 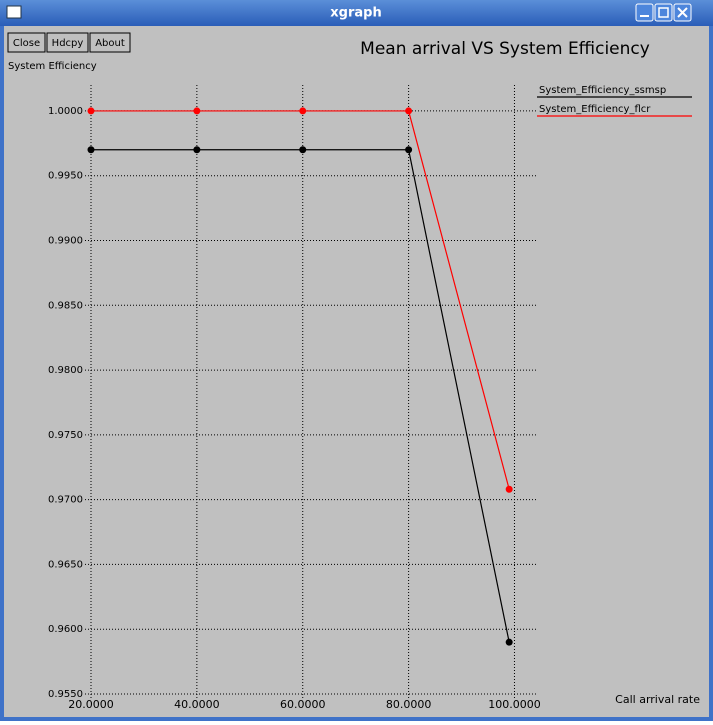 What do you see at coordinates (303, 704) in the screenshot?
I see `x-tick-label: 60.0000` at bounding box center [303, 704].